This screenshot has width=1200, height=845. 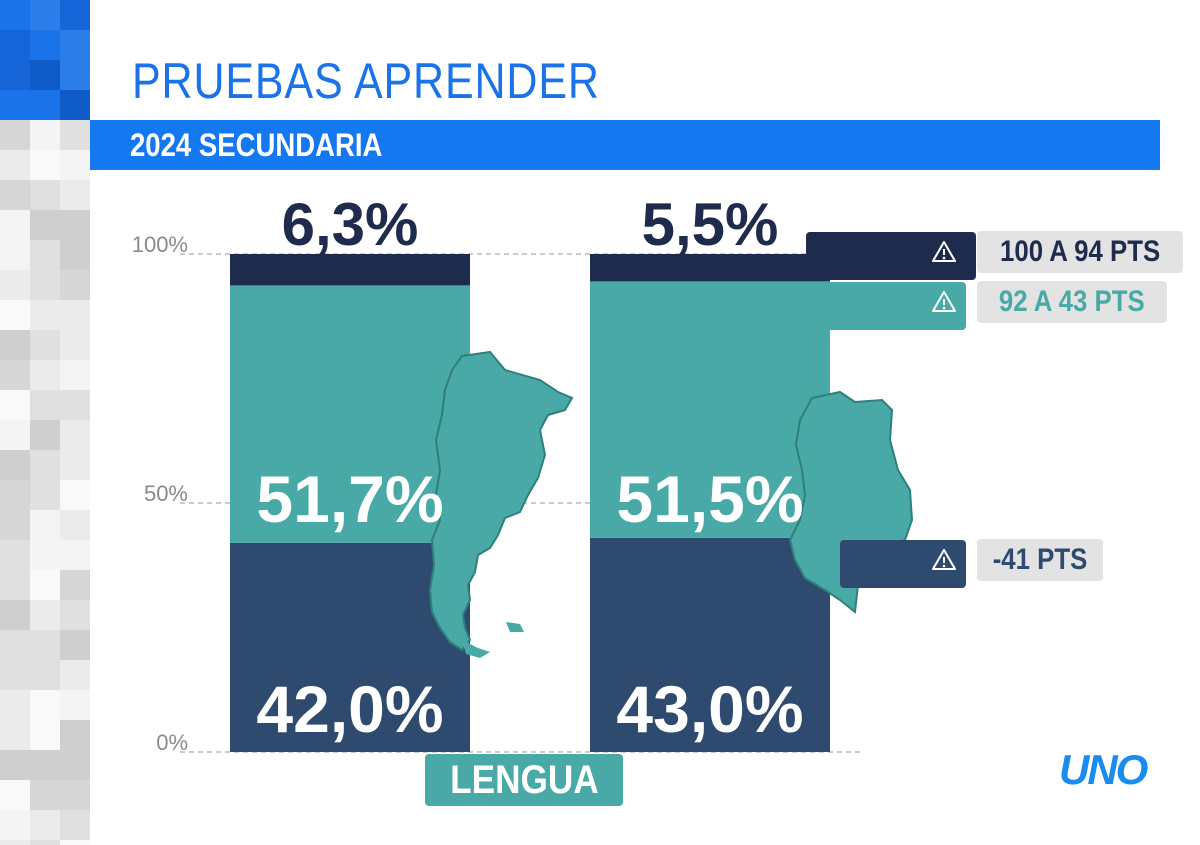 What do you see at coordinates (256, 145) in the screenshot?
I see `subtitle: 2024 SECUNDARIA` at bounding box center [256, 145].